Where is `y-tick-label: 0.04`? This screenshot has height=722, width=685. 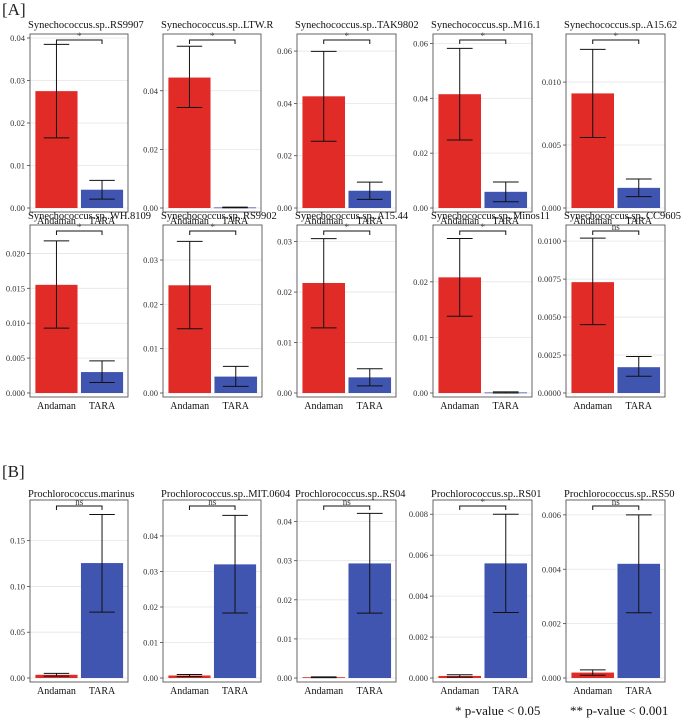 y-tick-label: 0.04 is located at coordinates (18, 38).